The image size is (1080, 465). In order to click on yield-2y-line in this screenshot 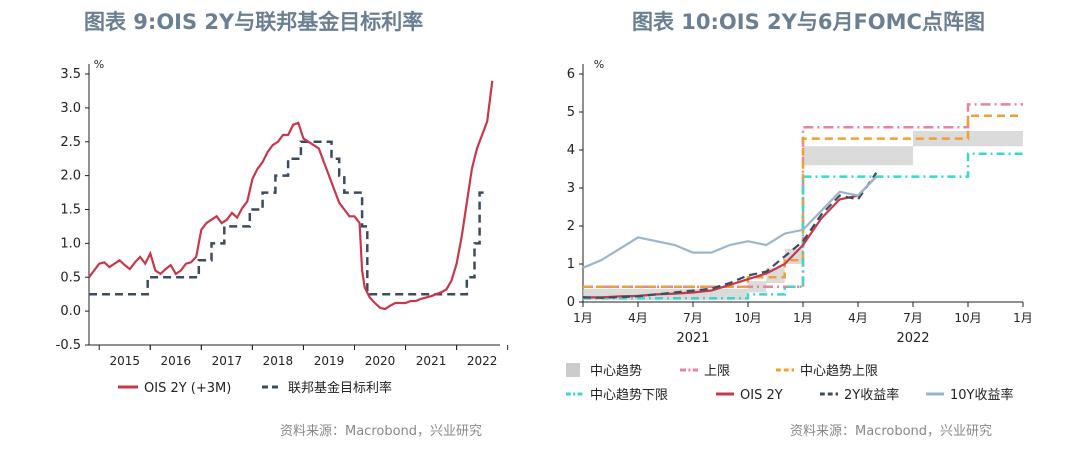, I will do `click(730, 235)`.